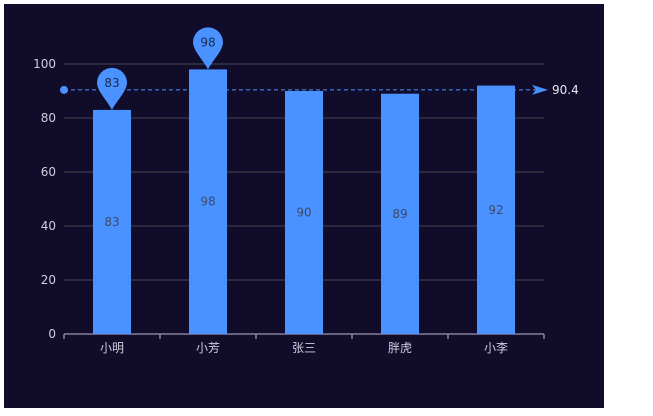 This screenshot has width=653, height=416. I want to click on bar-value-label: 90, so click(303, 213).